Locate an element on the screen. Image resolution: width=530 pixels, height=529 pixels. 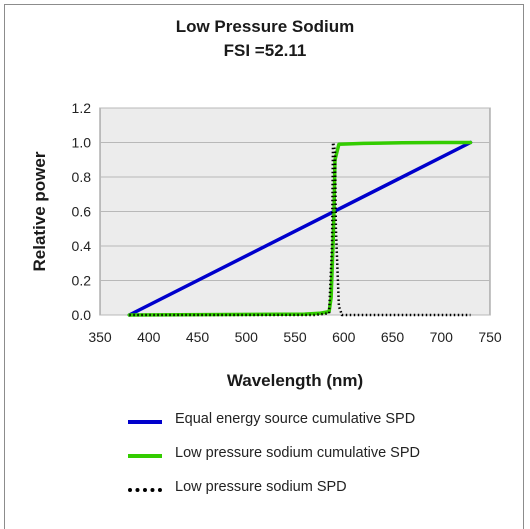
x-tick-label: 750 is located at coordinates (490, 337).